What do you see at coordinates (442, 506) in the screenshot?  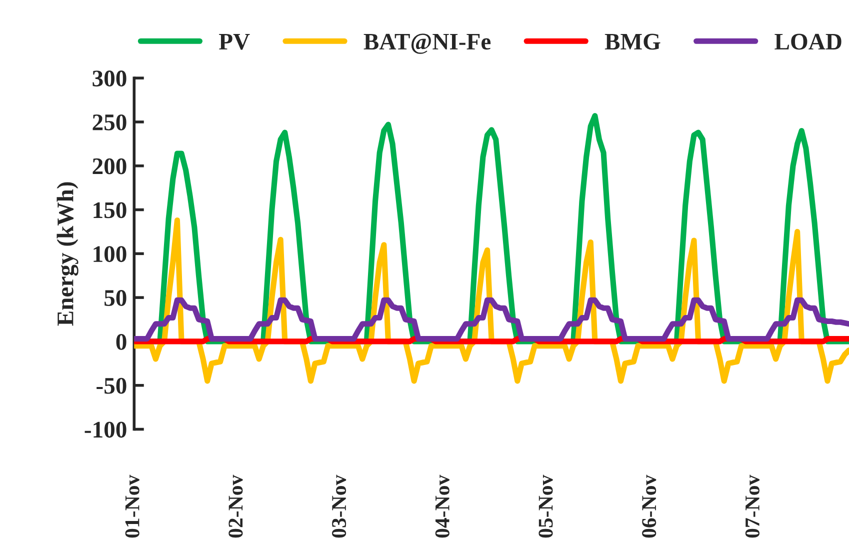 I see `x-tick-label: 04-Nov` at bounding box center [442, 506].